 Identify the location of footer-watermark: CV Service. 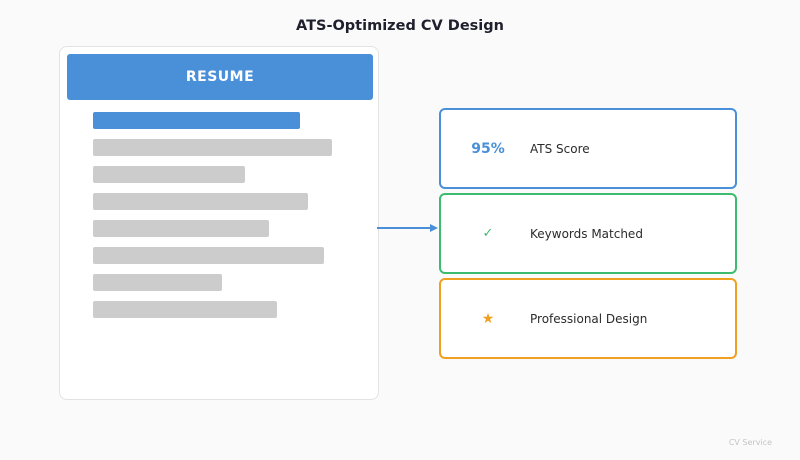
(750, 442).